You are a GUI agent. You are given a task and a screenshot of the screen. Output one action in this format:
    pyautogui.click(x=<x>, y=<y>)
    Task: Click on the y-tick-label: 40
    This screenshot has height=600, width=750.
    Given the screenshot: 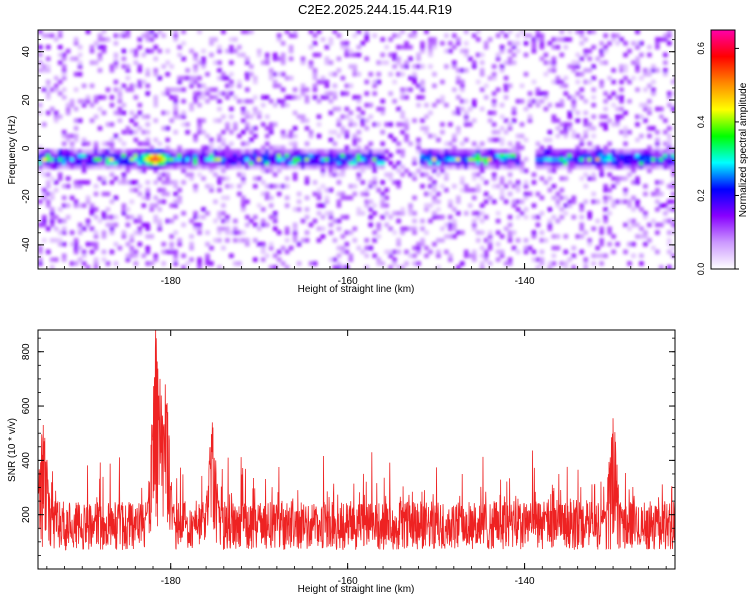 What is the action you would take?
    pyautogui.click(x=26, y=52)
    